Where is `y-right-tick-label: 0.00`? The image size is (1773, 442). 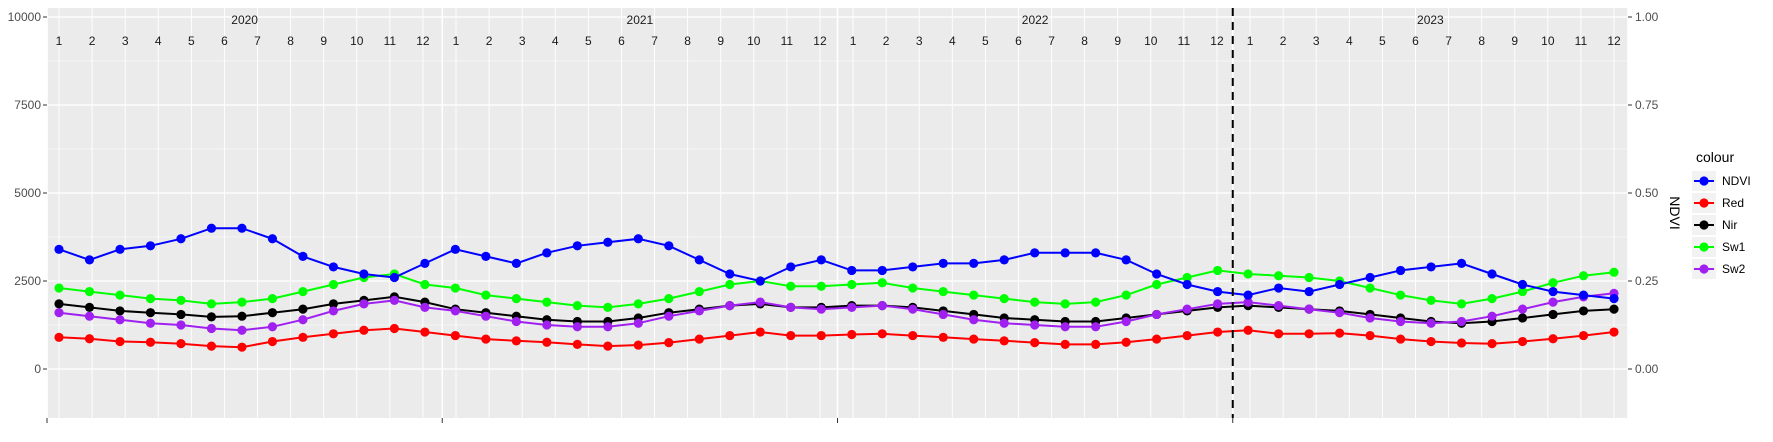 y-right-tick-label: 0.00 is located at coordinates (1647, 369).